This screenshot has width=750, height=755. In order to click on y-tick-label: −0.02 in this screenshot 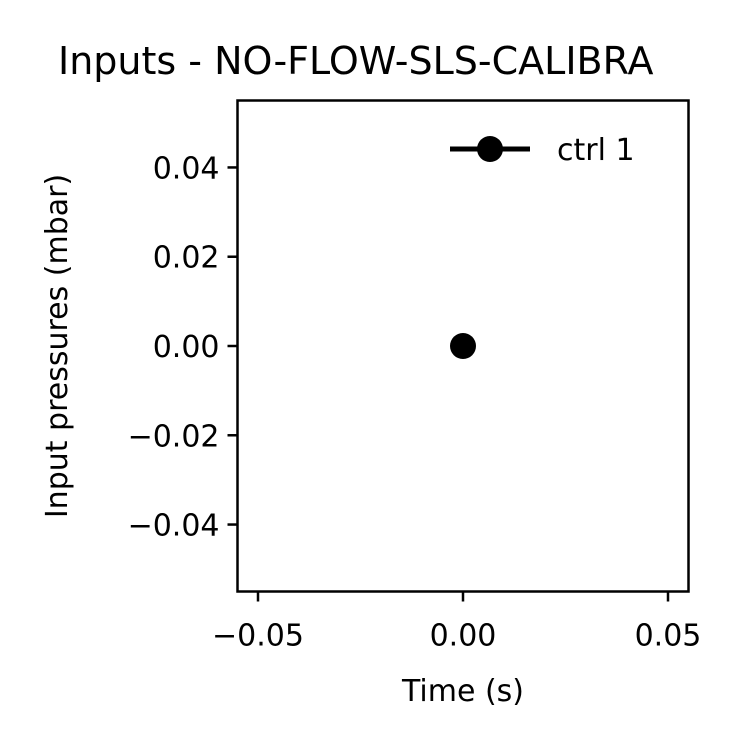, I will do `click(174, 436)`.